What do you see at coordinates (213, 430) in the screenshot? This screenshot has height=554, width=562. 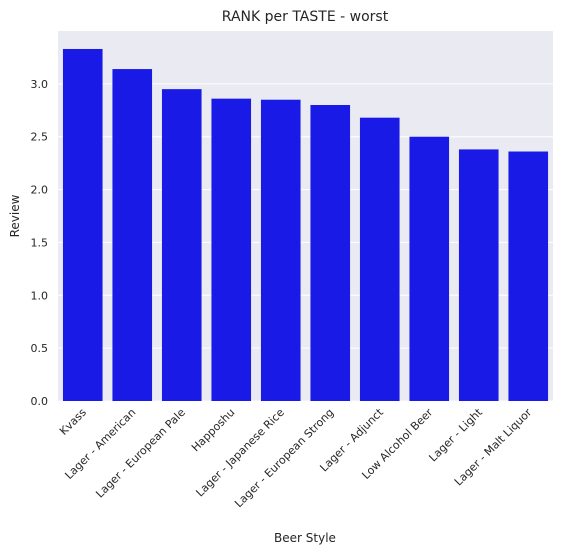 I see `x-tick-label: Happoshu` at bounding box center [213, 430].